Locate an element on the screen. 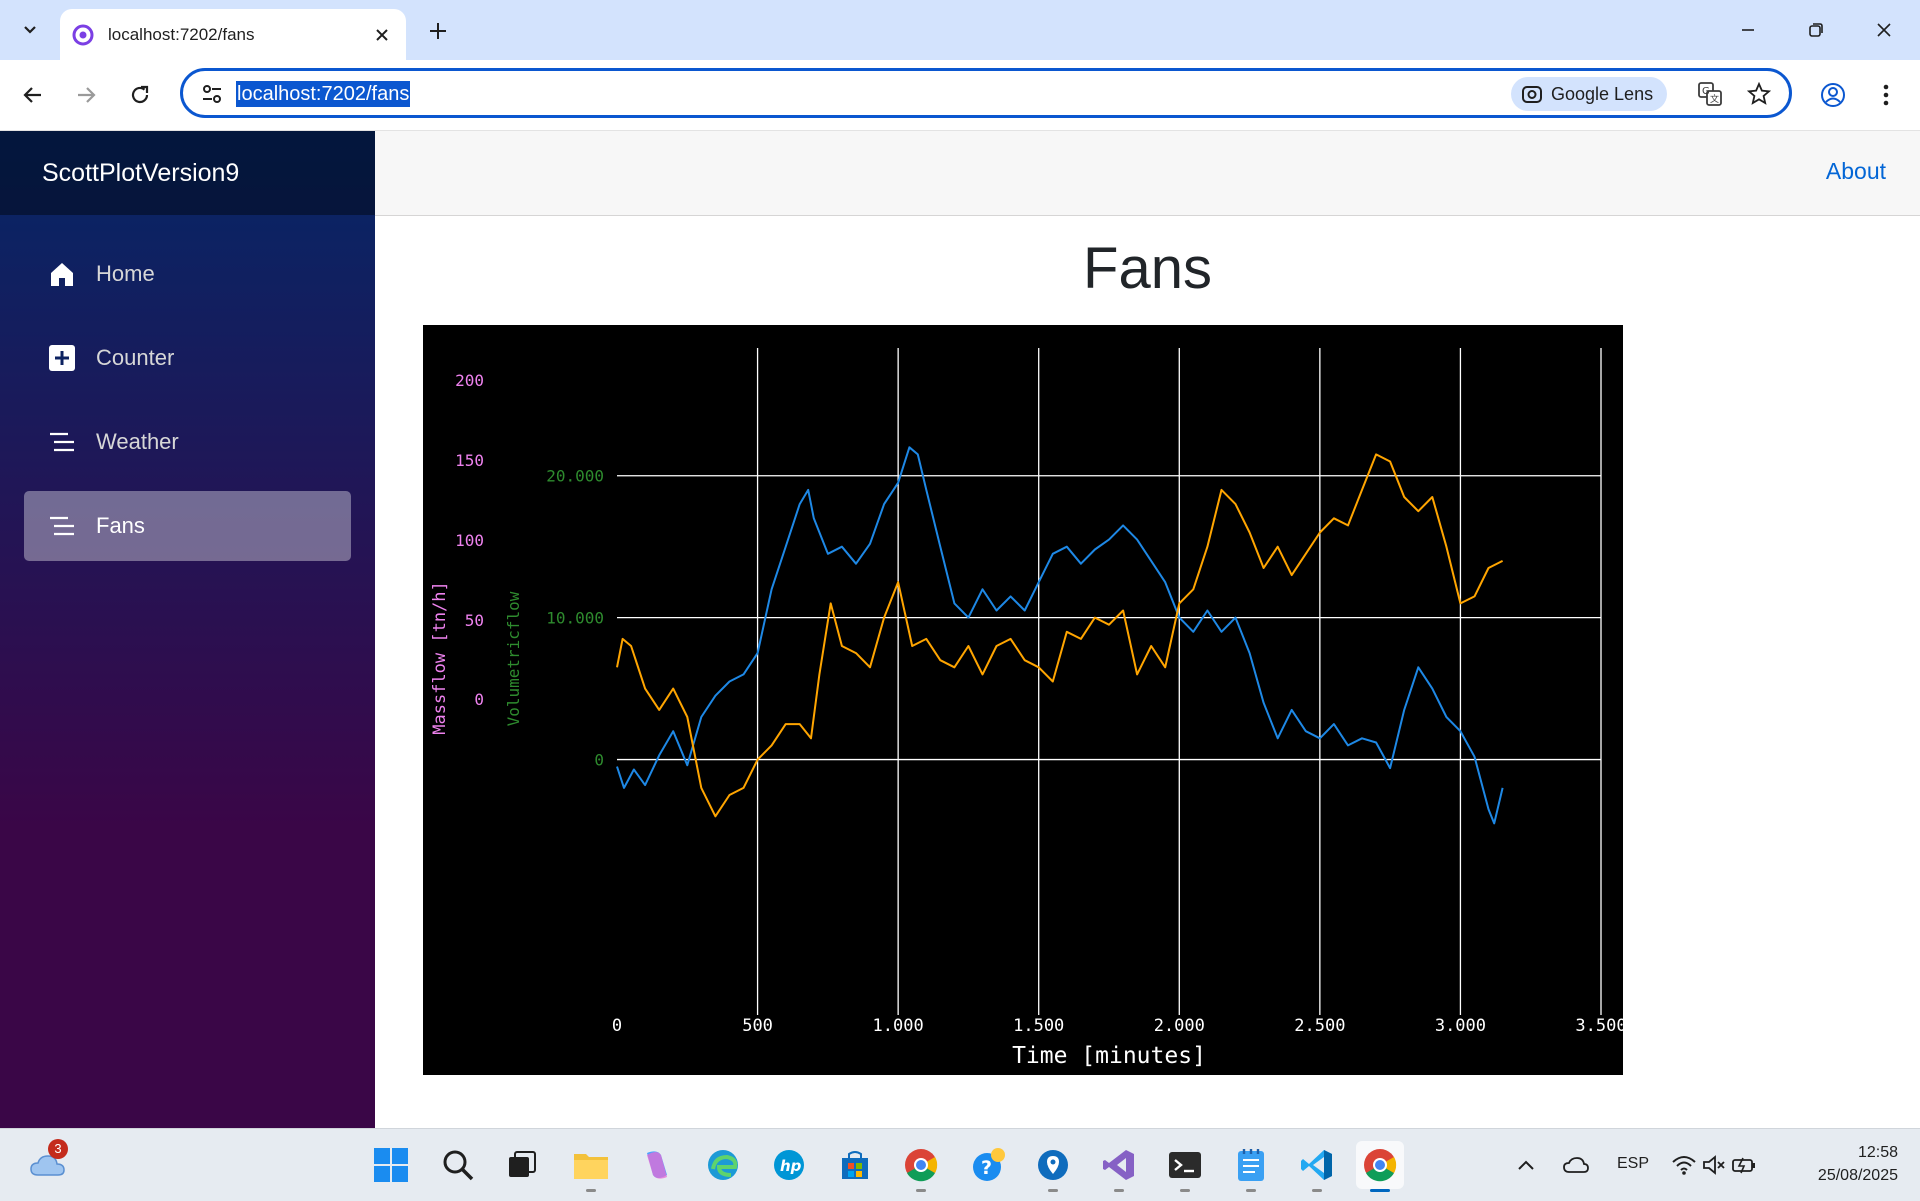 The image size is (1920, 1201). profile-icon is located at coordinates (1833, 95).